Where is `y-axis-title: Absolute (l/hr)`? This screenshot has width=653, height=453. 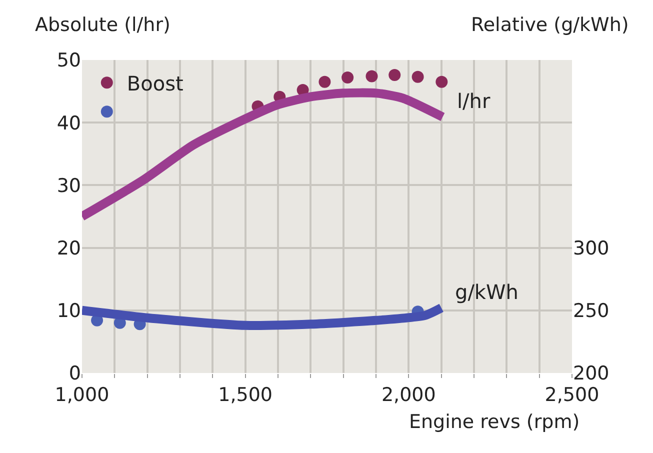 y-axis-title: Absolute (l/hr) is located at coordinates (102, 25).